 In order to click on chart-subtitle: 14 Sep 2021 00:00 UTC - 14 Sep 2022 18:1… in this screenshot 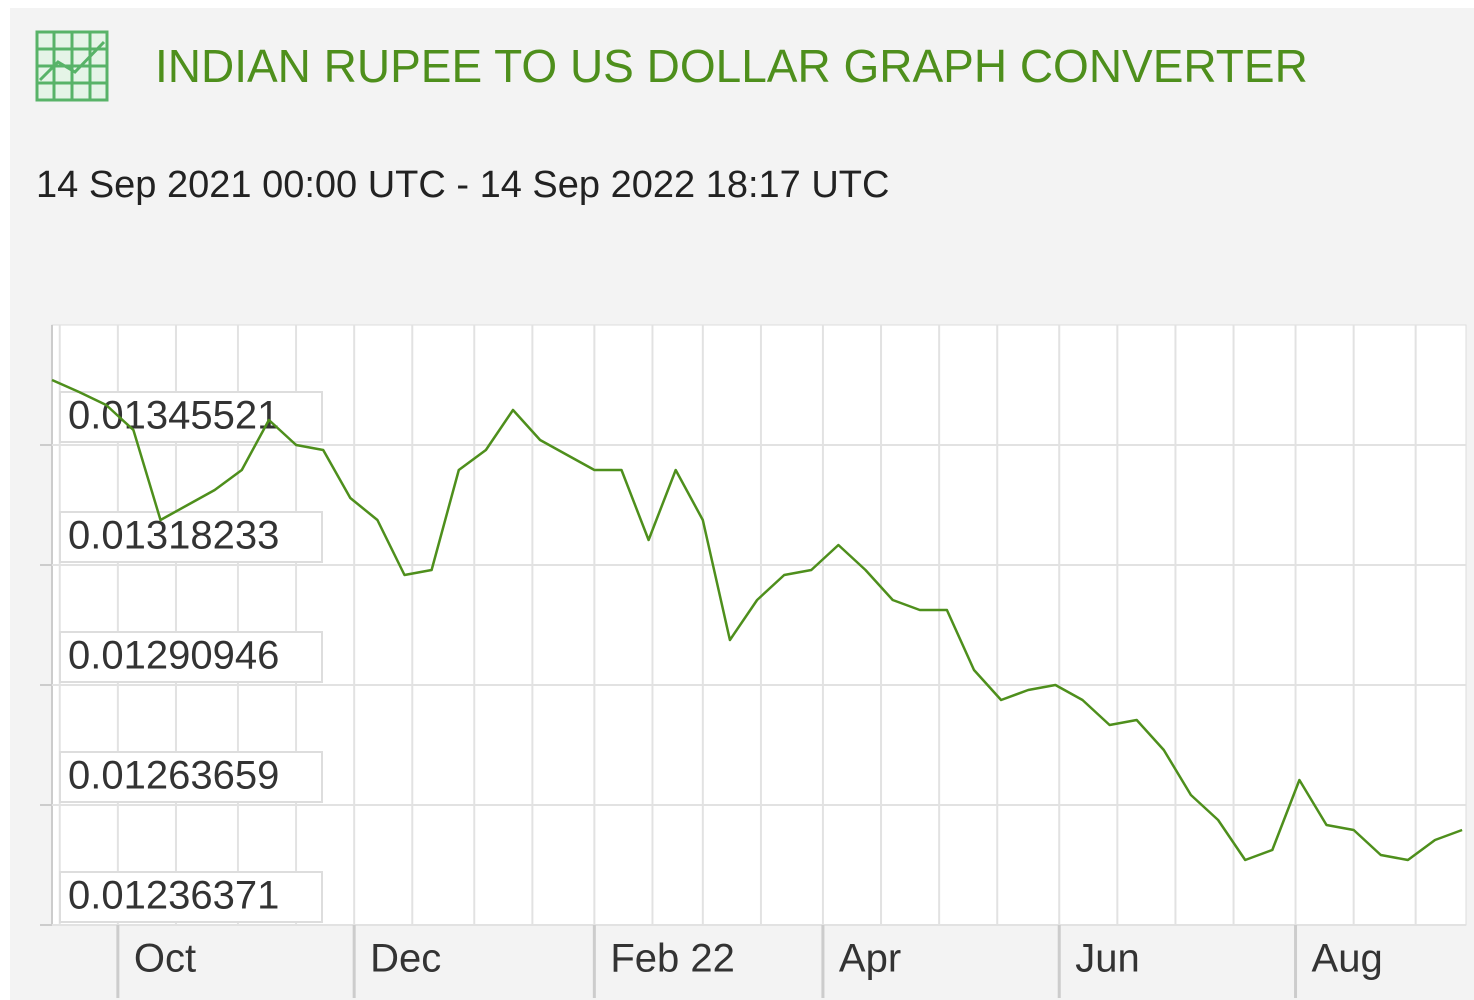, I will do `click(462, 185)`.